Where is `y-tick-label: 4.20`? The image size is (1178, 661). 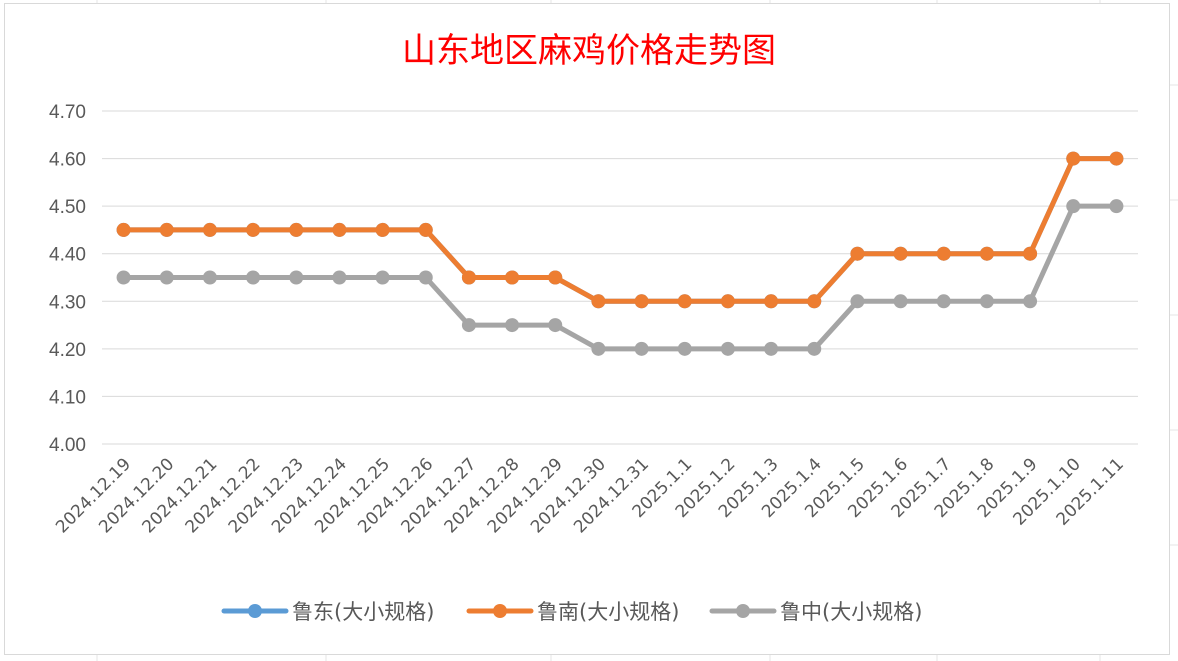
y-tick-label: 4.20 is located at coordinates (67, 350).